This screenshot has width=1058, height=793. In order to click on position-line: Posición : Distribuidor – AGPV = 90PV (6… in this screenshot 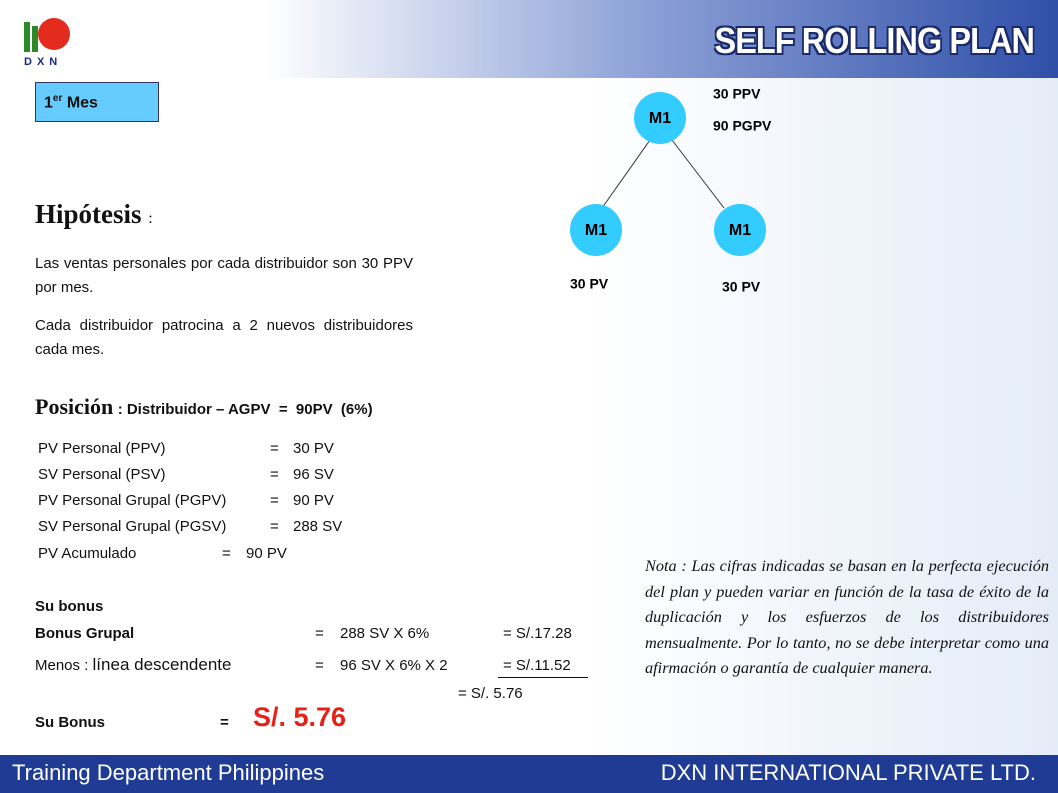, I will do `click(204, 407)`.